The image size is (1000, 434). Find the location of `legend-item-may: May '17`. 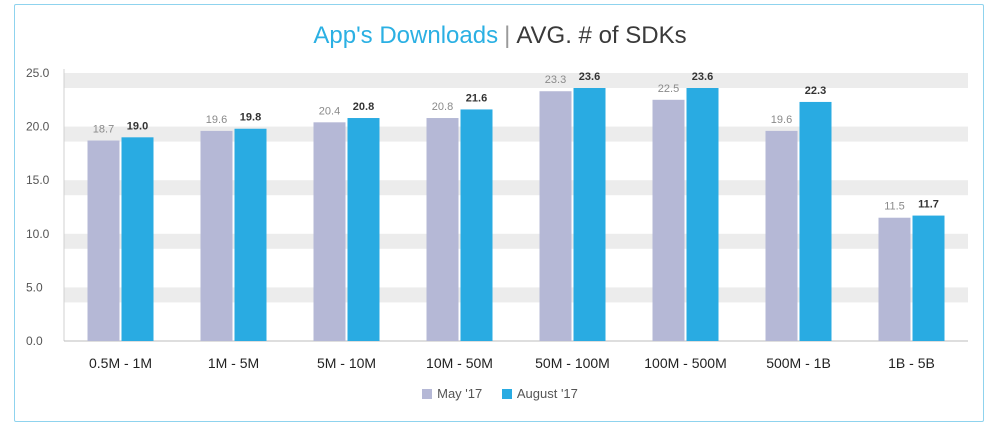

legend-item-may: May '17 is located at coordinates (452, 393).